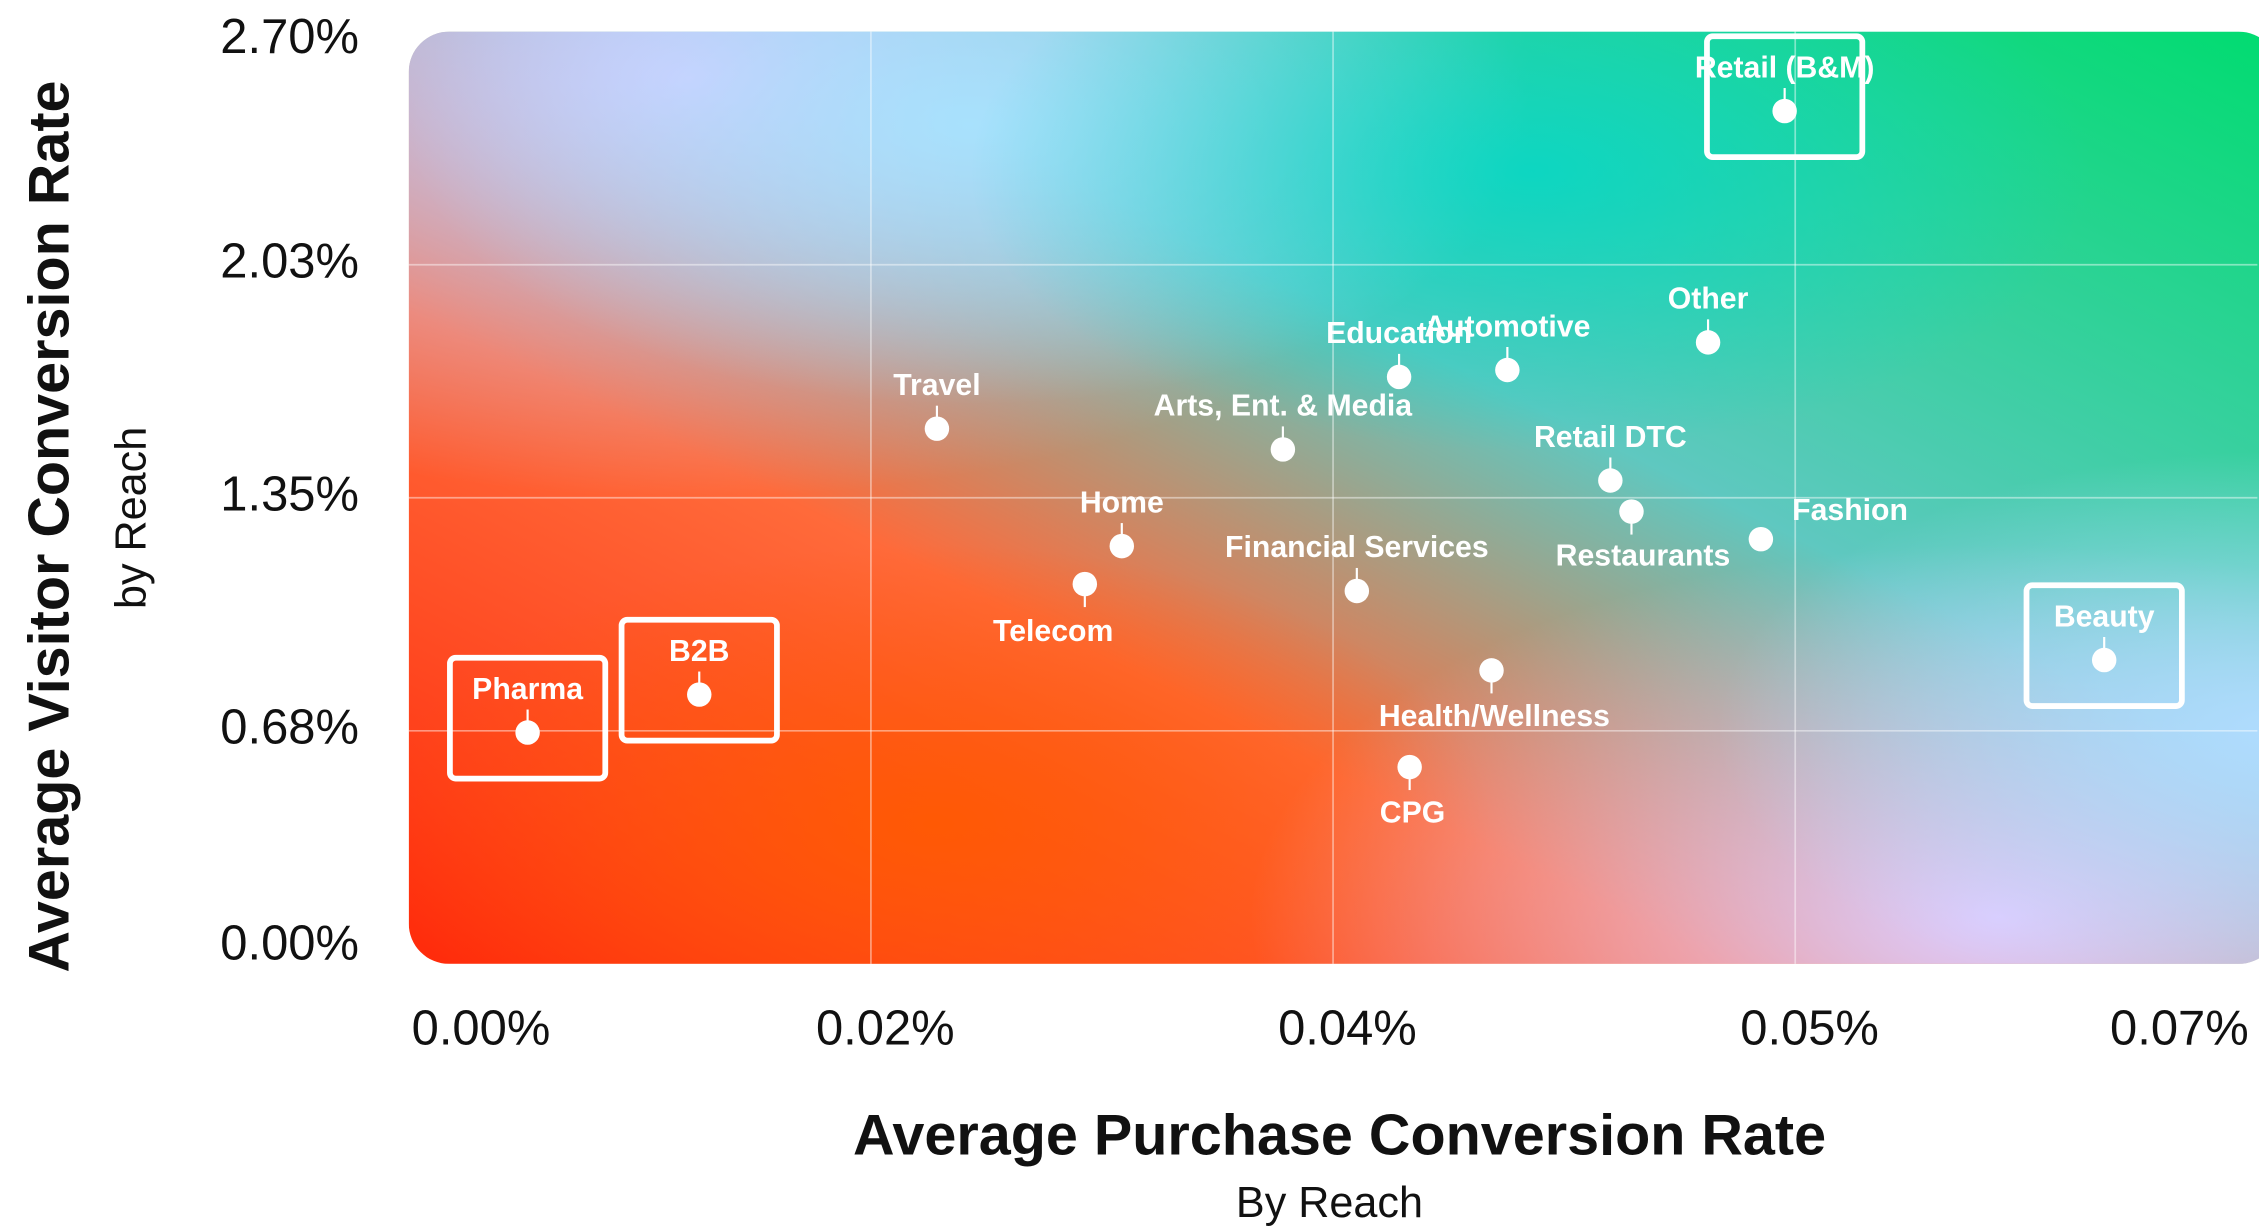  I want to click on y-tick-label: 0.68%, so click(289, 728).